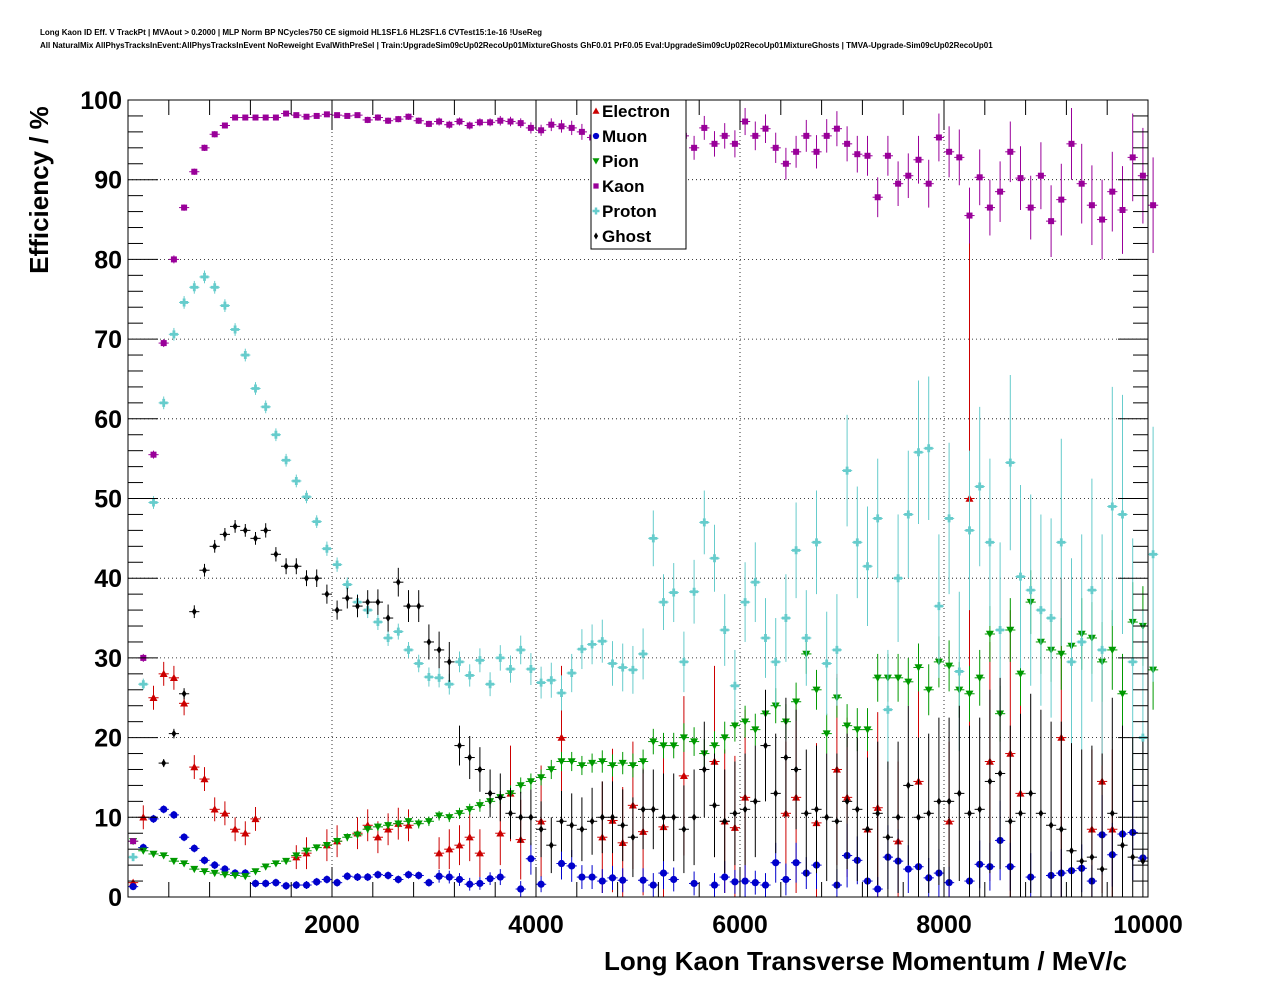 This screenshot has width=1276, height=996. Describe the element at coordinates (622, 236) in the screenshot. I see `legend-item-ghost: Ghost` at that location.